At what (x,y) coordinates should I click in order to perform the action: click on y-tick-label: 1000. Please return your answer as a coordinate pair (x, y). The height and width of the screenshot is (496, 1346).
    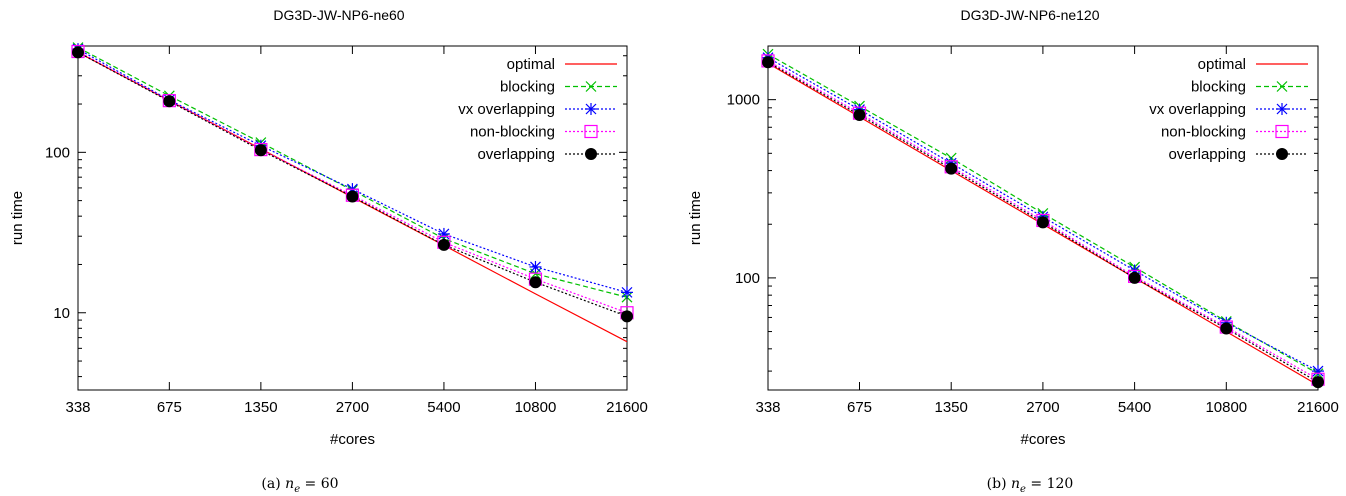
    Looking at the image, I should click on (743, 100).